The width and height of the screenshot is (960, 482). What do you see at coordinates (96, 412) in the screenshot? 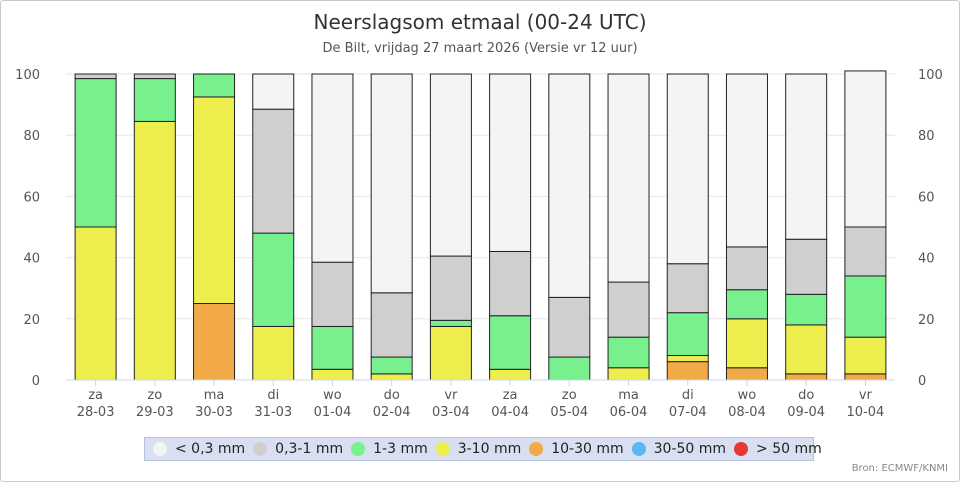
I see `x-tick-label-date: 28-03` at bounding box center [96, 412].